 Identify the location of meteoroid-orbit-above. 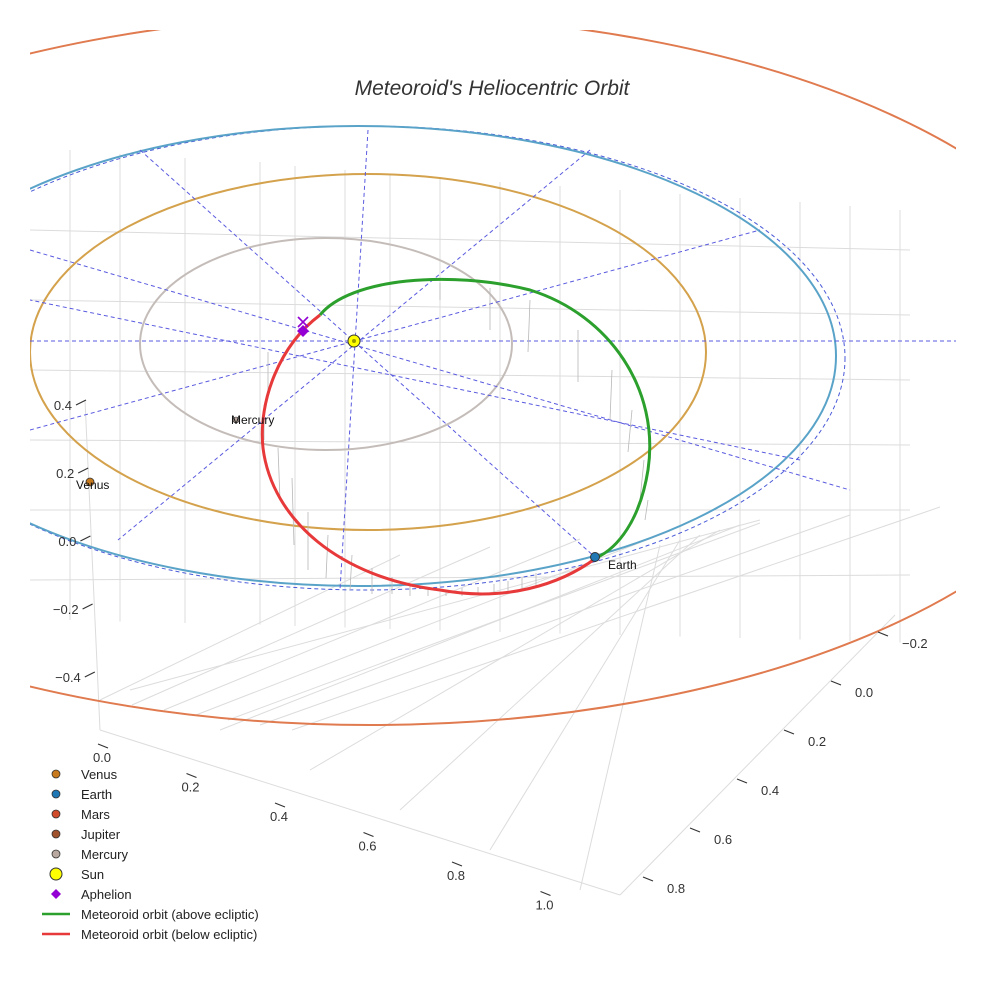
(485, 418).